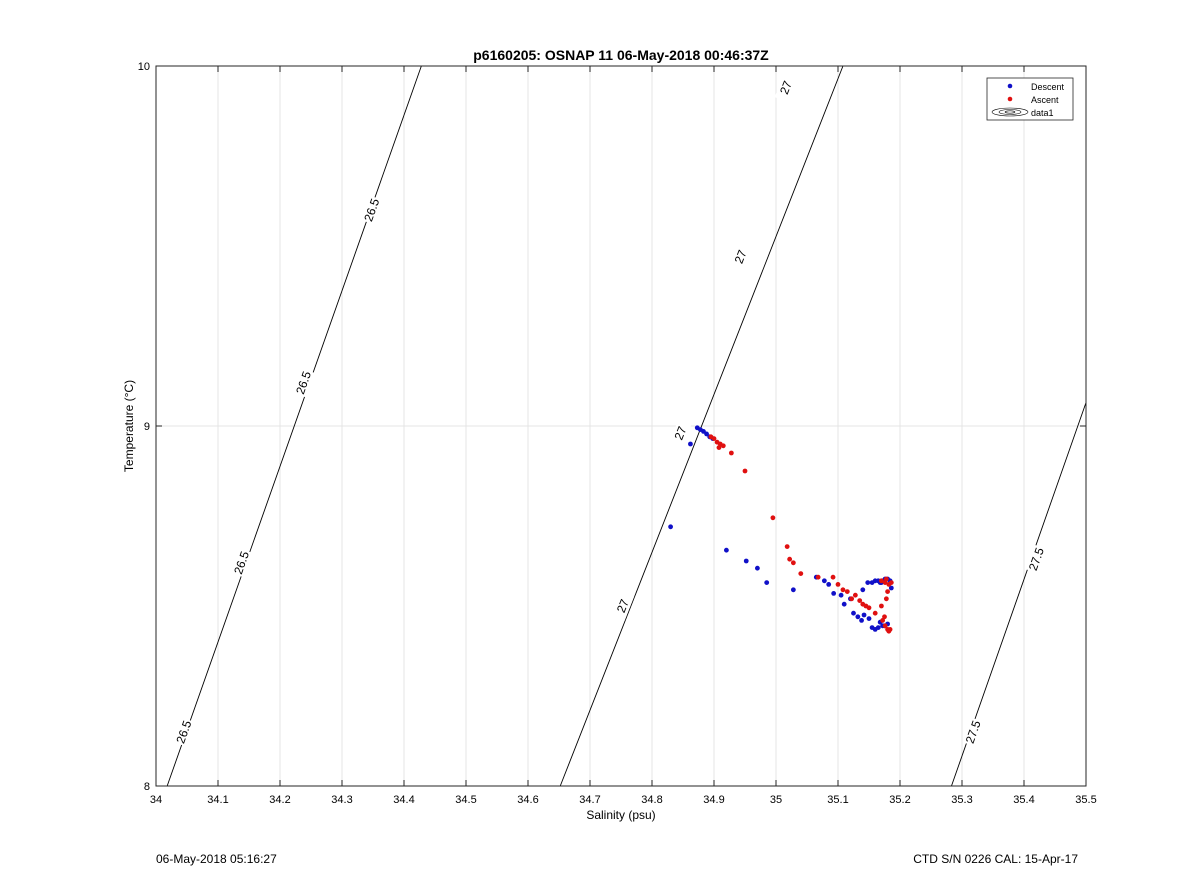  I want to click on x-tick-label: 35.4, so click(1023, 800).